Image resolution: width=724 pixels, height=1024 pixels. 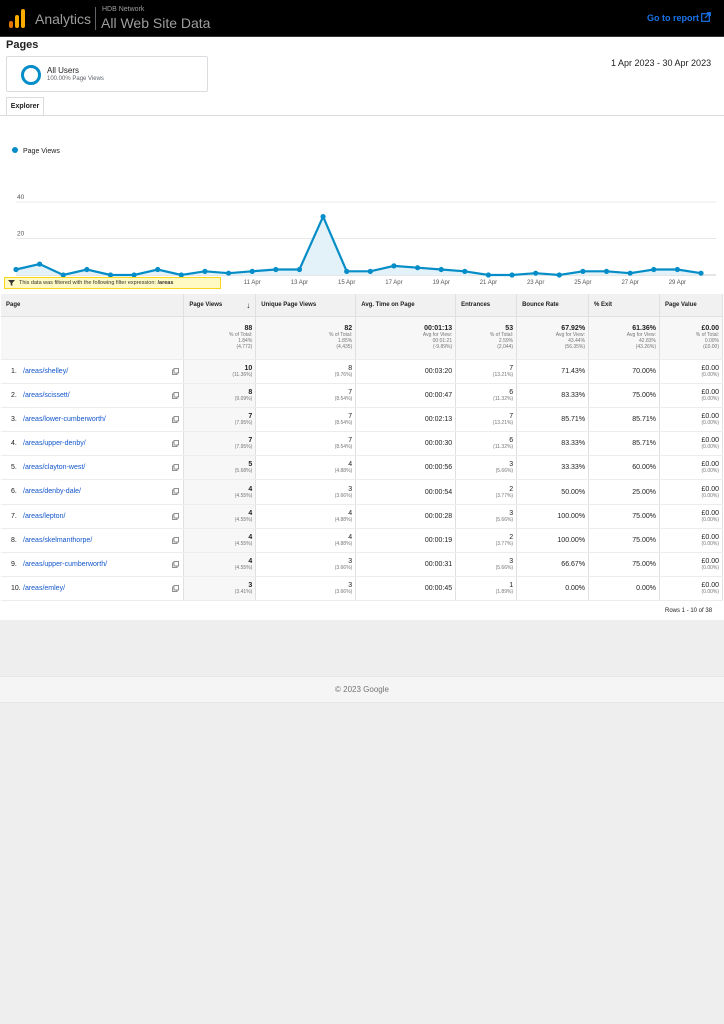 I want to click on column-header-exit: % Exit, so click(x=624, y=305).